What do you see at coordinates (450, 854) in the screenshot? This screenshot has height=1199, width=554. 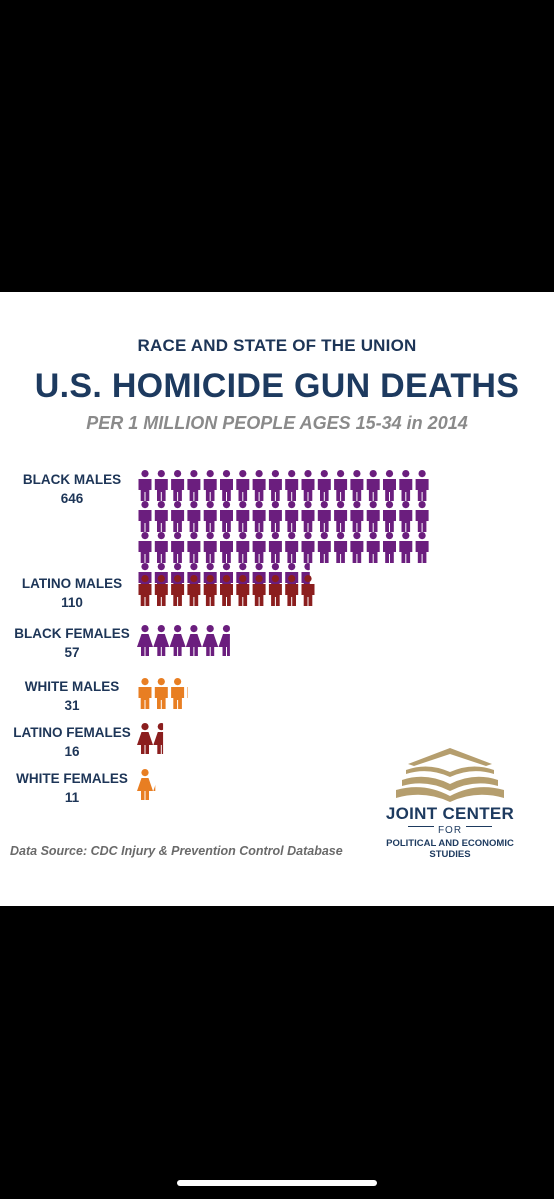 I see `logo-subtitle-2: STUDIES` at bounding box center [450, 854].